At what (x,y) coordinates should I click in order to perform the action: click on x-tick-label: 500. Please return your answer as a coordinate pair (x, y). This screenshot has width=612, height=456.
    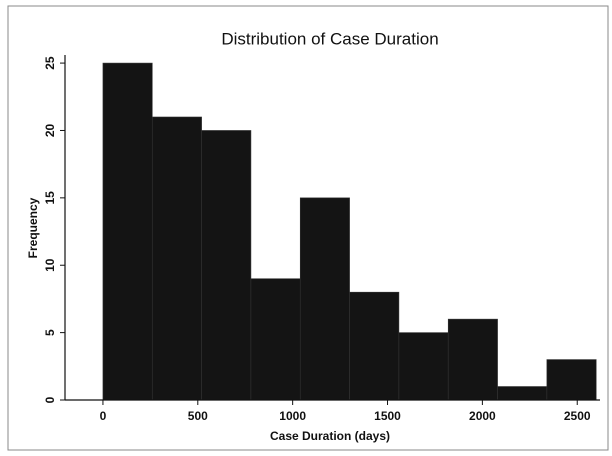
    Looking at the image, I should click on (198, 416).